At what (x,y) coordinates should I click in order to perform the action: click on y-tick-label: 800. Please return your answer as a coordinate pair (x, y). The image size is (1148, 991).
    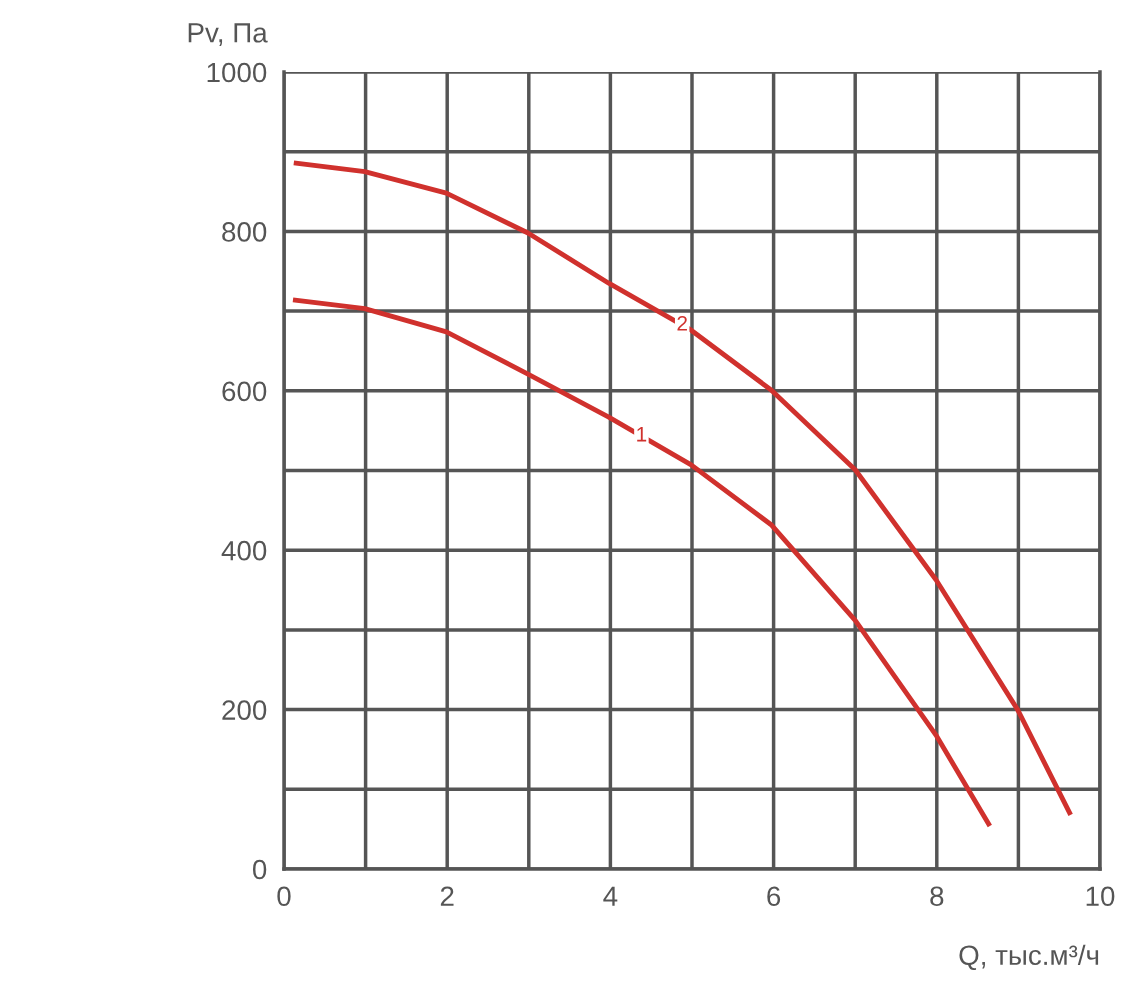
    Looking at the image, I should click on (244, 232).